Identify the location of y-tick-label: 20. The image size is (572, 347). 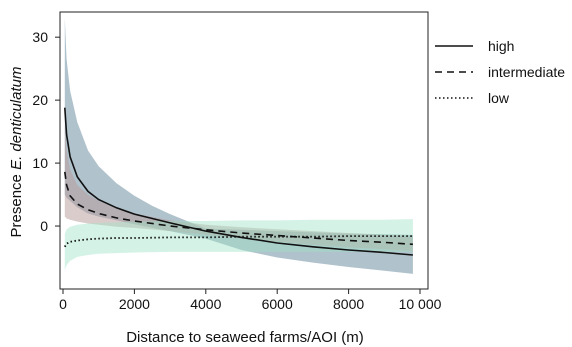
(40, 100).